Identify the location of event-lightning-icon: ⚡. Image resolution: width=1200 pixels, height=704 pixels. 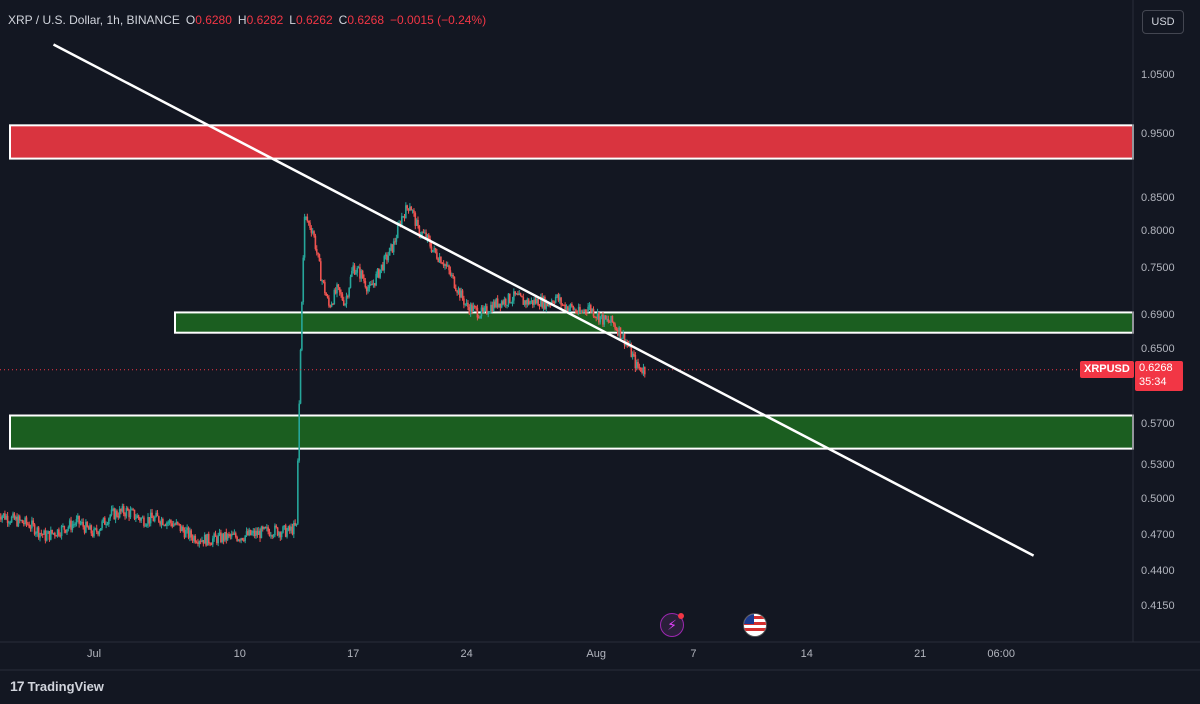
(672, 625).